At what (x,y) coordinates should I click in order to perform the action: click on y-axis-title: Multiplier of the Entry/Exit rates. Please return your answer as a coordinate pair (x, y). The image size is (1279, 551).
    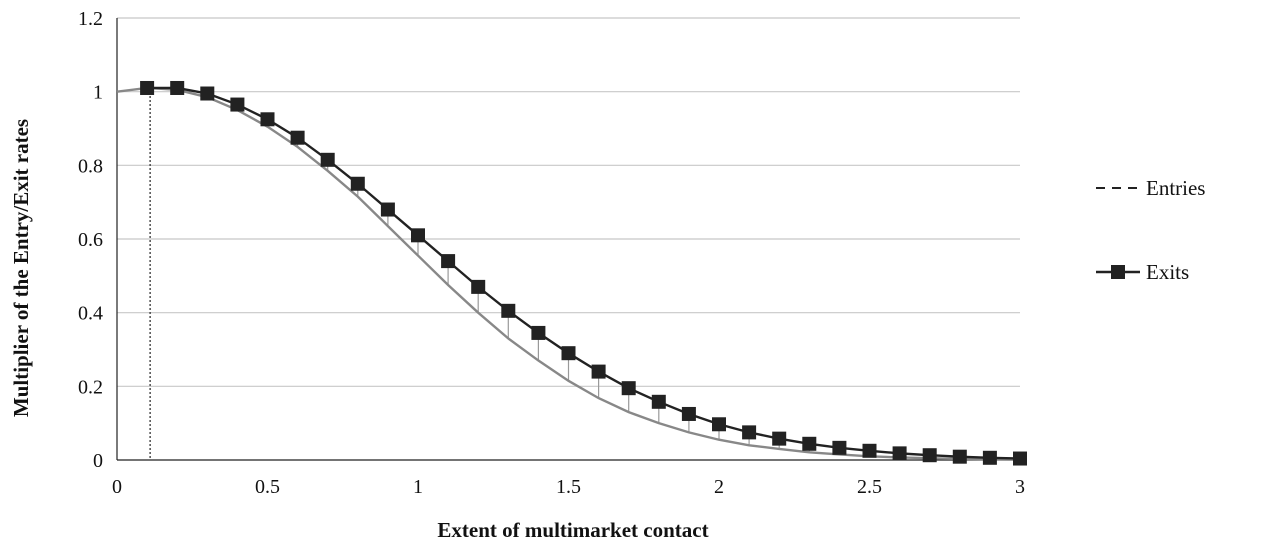
    Looking at the image, I should click on (21, 268).